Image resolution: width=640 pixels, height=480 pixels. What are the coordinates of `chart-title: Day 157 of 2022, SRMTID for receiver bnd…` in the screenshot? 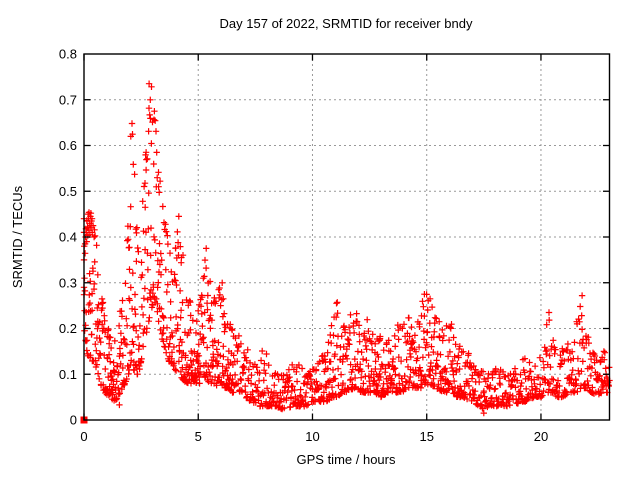 It's located at (346, 23).